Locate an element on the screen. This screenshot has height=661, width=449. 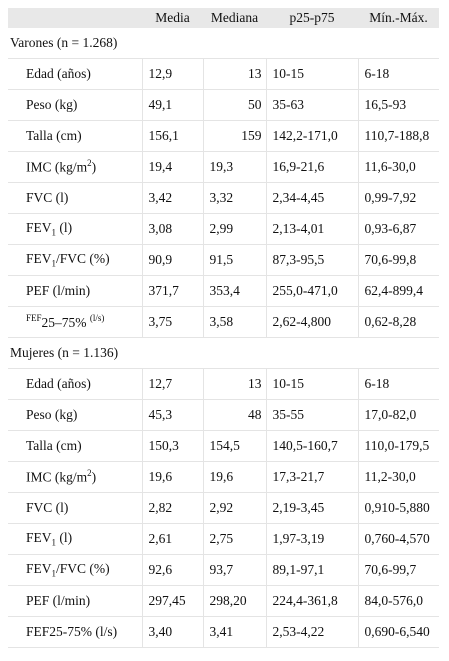
cell-min-max: 6-18 is located at coordinates (398, 384).